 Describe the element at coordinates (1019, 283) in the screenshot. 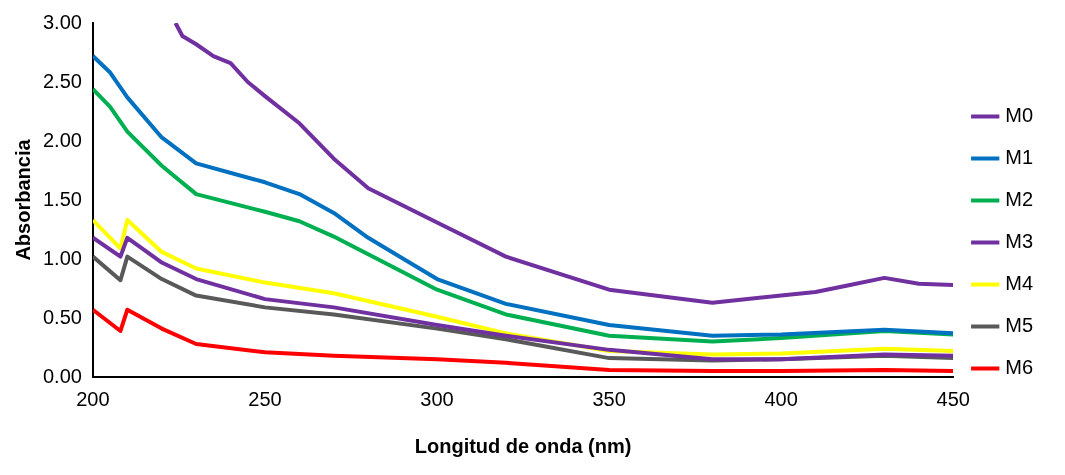

I see `legend-label: M4` at that location.